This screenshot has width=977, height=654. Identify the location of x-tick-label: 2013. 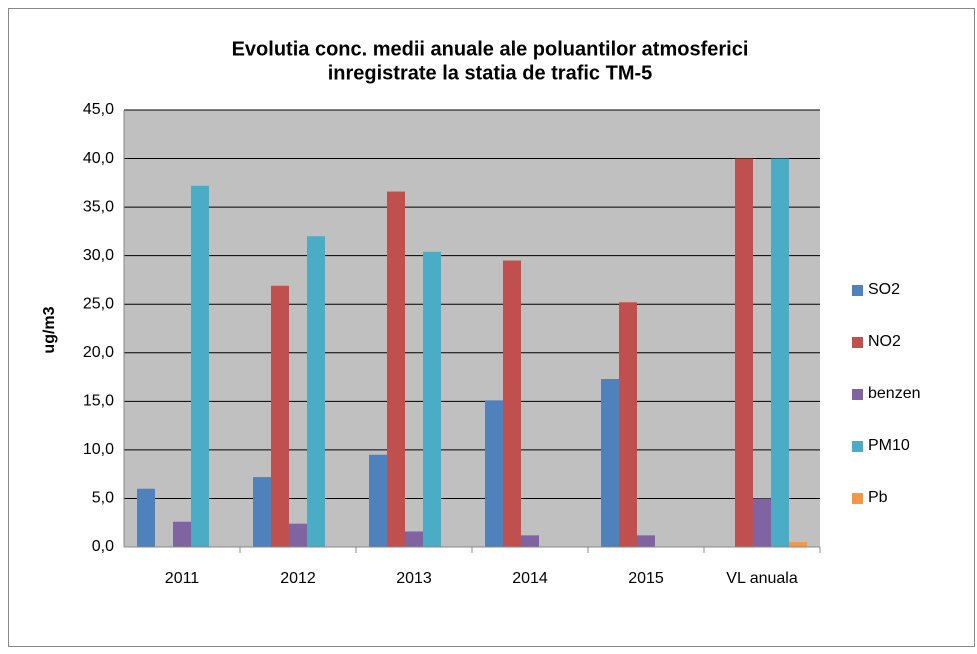
(414, 578).